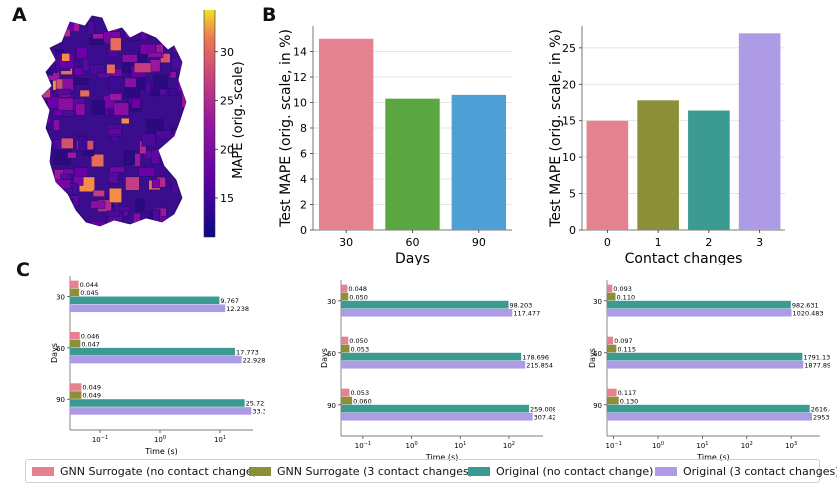  Describe the element at coordinates (658, 445) in the screenshot. I see `x-tick-label: 100` at that location.